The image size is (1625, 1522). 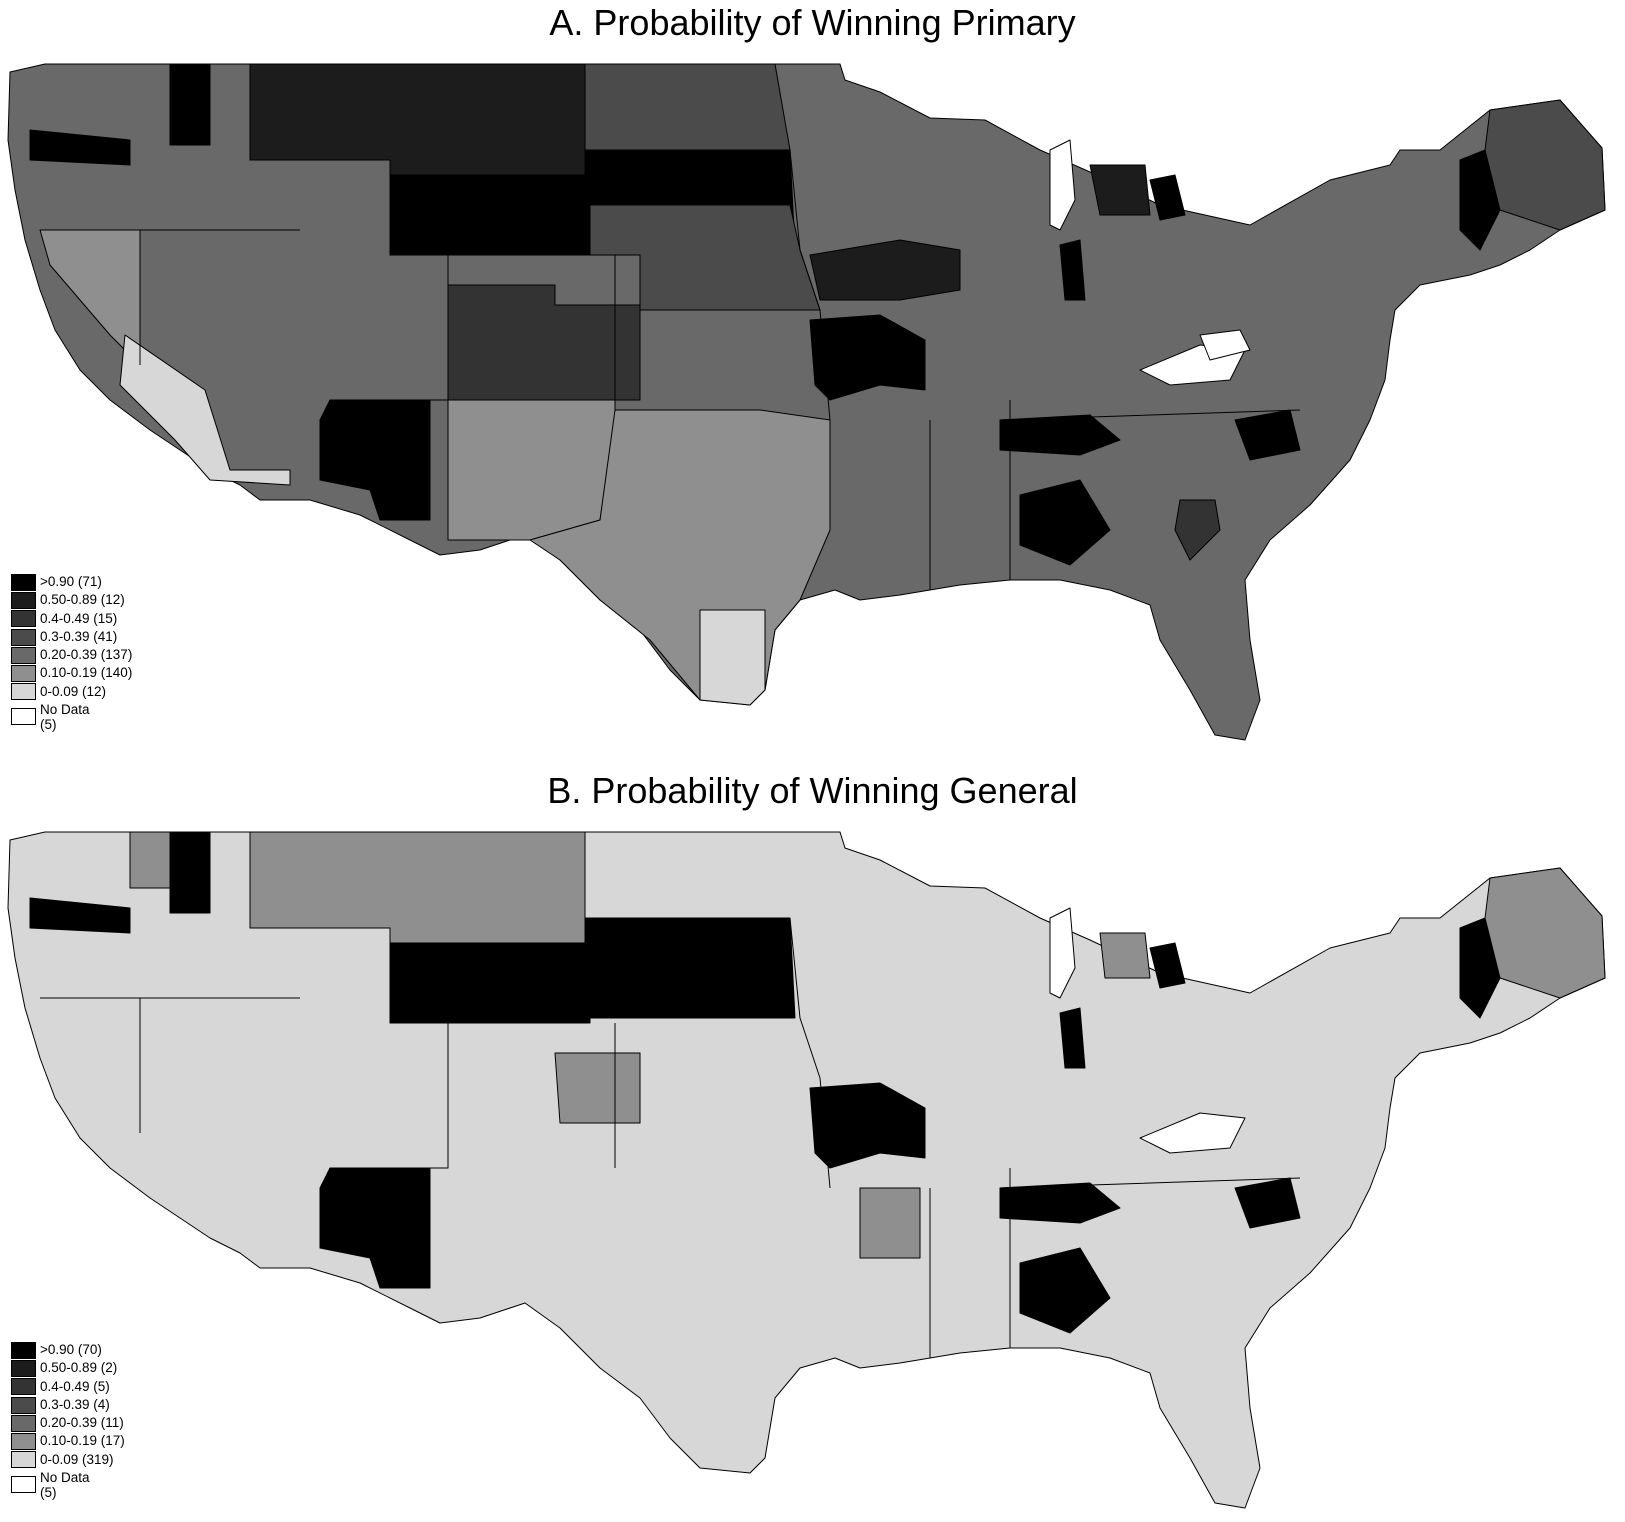 I want to click on panel-title-primary: A. Probability of Winning Primary, so click(x=812, y=22).